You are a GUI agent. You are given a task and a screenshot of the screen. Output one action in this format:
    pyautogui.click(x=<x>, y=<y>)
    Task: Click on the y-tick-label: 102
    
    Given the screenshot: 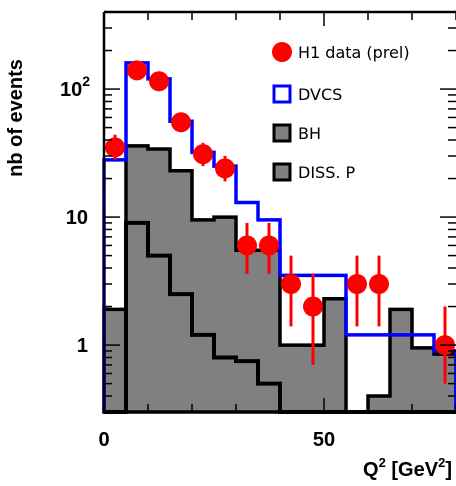 What is the action you would take?
    pyautogui.click(x=75, y=87)
    